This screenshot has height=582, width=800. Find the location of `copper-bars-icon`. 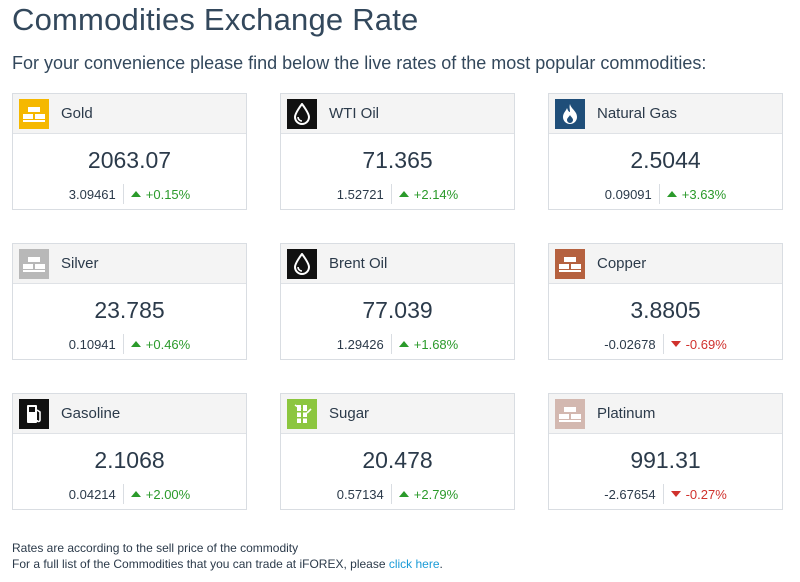

copper-bars-icon is located at coordinates (570, 263).